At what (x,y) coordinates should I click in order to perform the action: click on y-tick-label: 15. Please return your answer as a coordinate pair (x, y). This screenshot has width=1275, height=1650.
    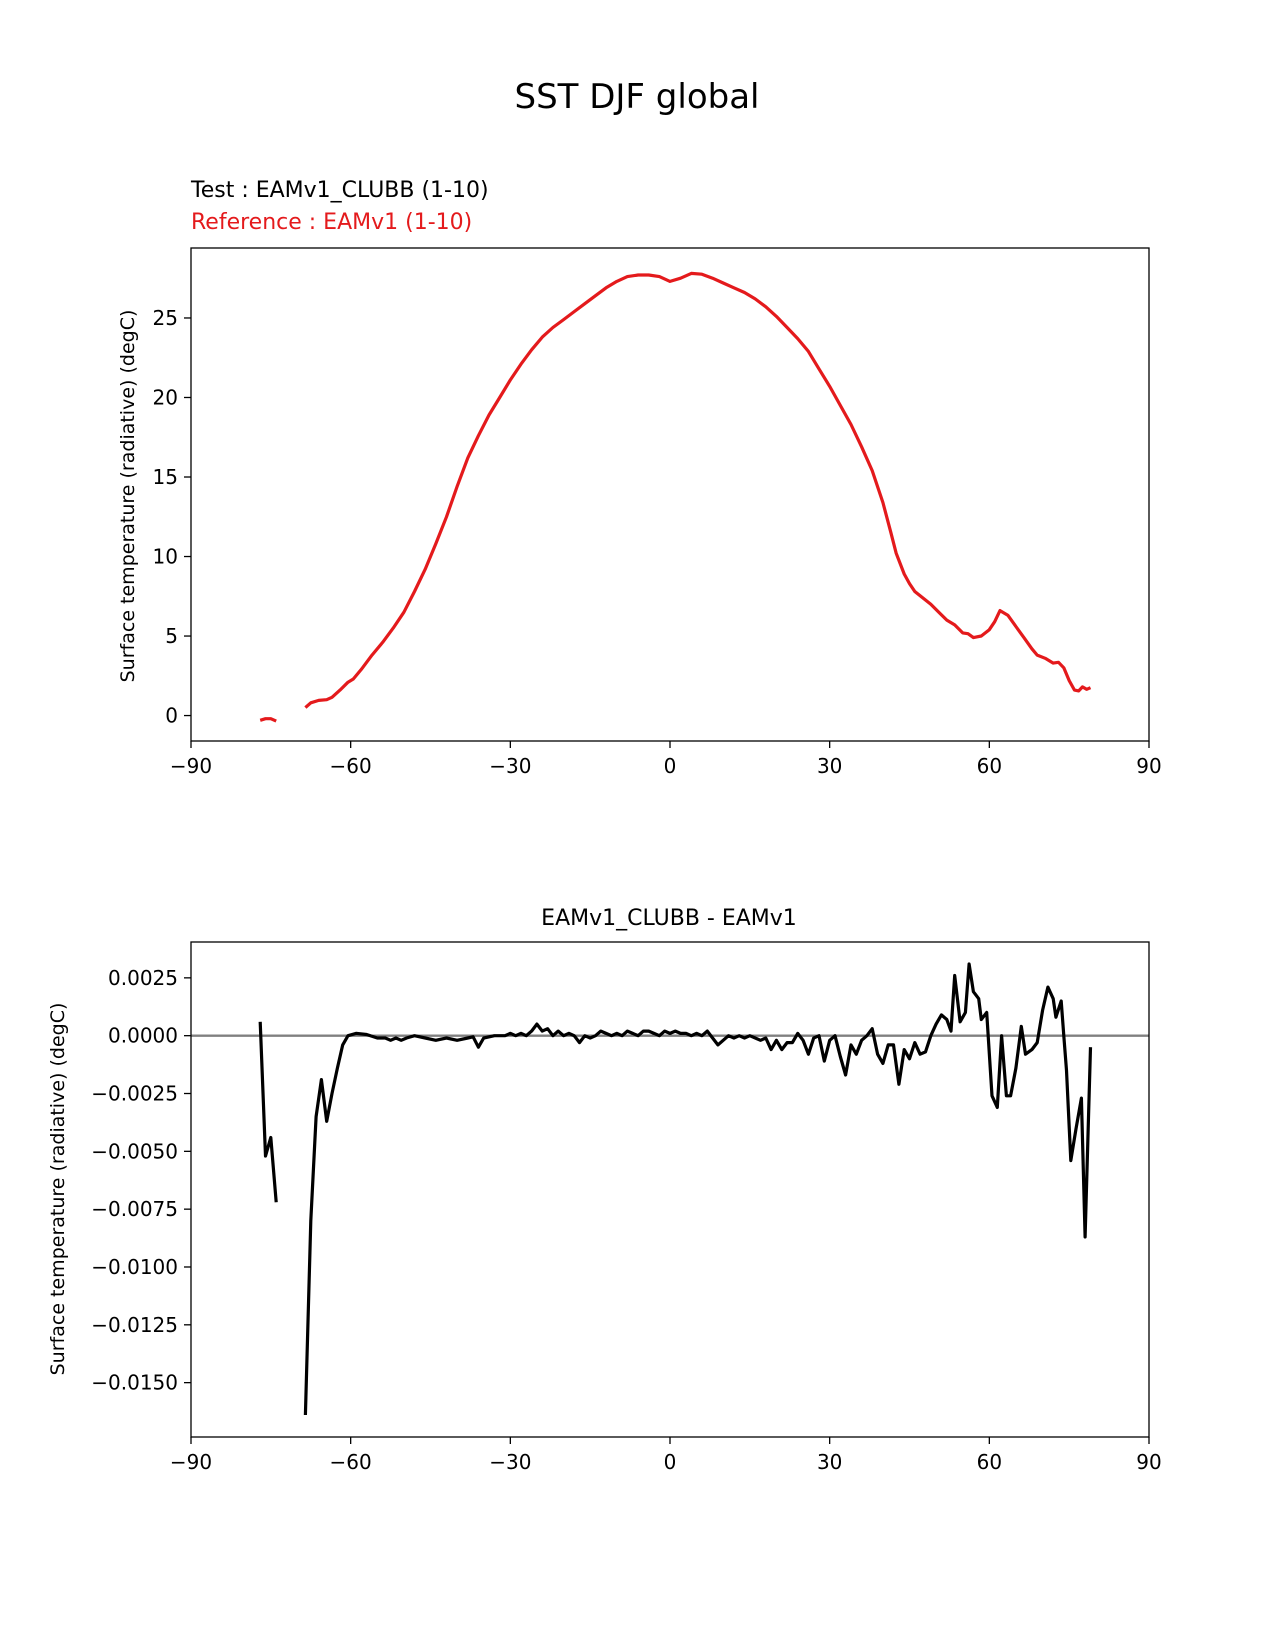
    Looking at the image, I should click on (165, 477).